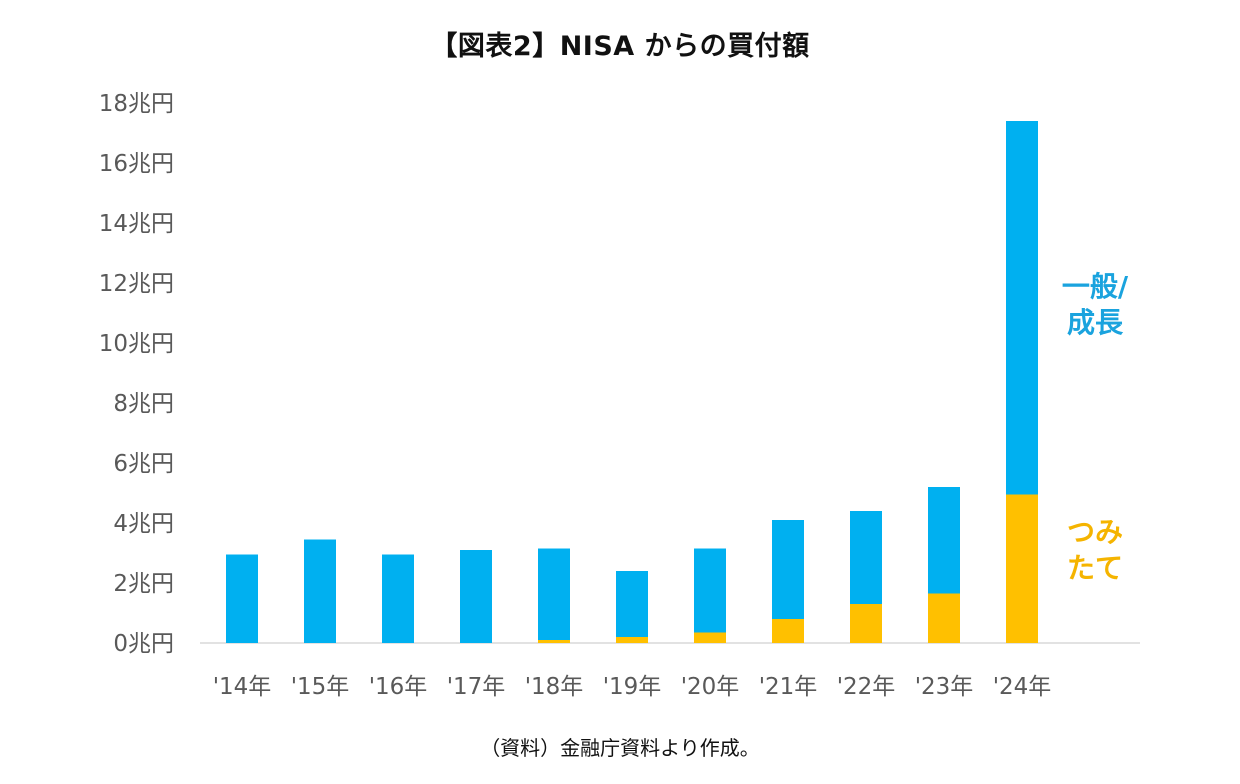 This screenshot has height=784, width=1240. I want to click on x-tick-label: '19年, so click(632, 687).